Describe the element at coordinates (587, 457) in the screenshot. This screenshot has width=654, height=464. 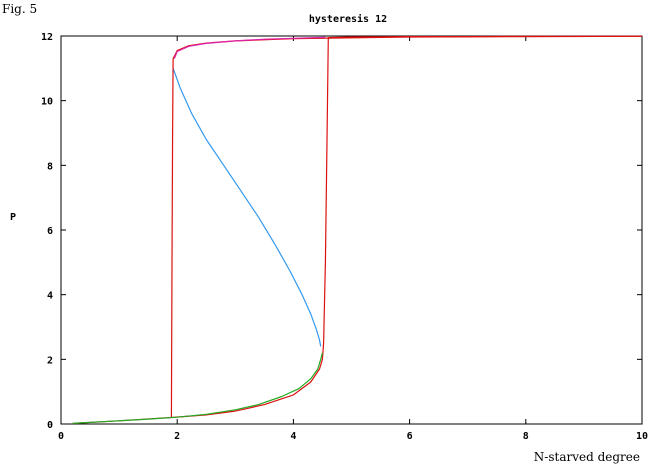
I see `x-axis-label: N-starved degree` at that location.